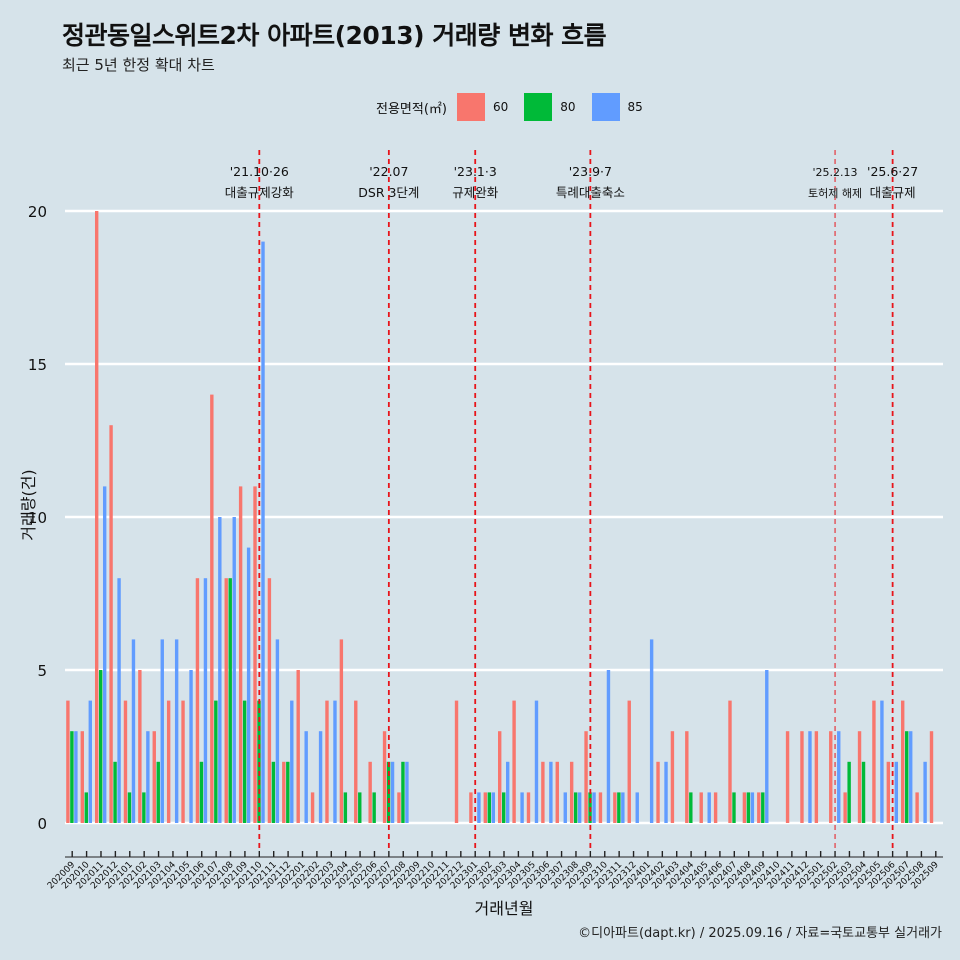  What do you see at coordinates (475, 192) in the screenshot?
I see `event-name-label: 규제완화` at bounding box center [475, 192].